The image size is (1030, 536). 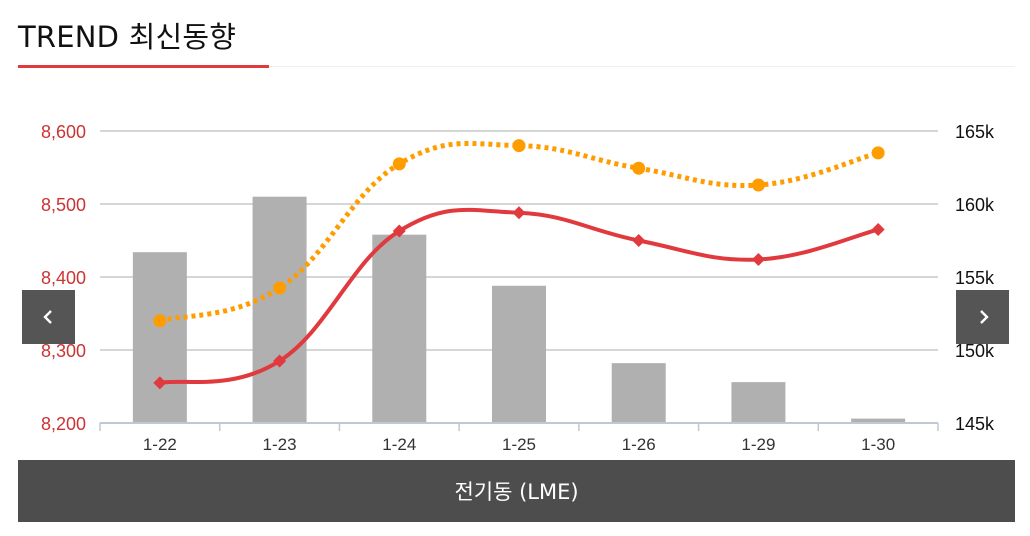 What do you see at coordinates (975, 132) in the screenshot?
I see `right-tick-label: 165k` at bounding box center [975, 132].